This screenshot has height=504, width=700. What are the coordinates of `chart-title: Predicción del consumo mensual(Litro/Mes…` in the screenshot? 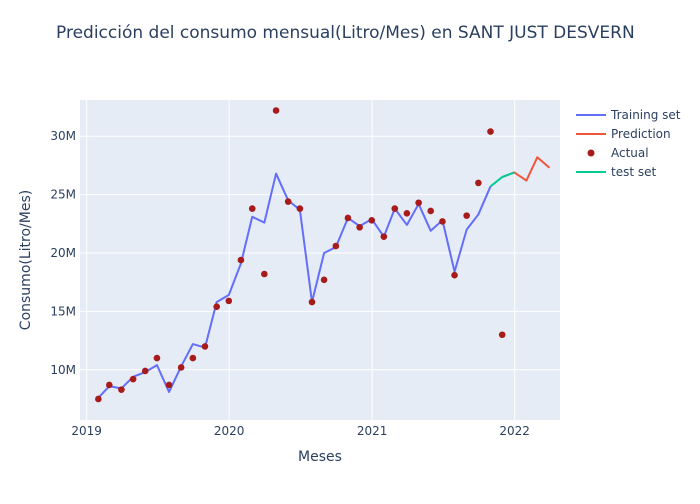 It's located at (345, 33).